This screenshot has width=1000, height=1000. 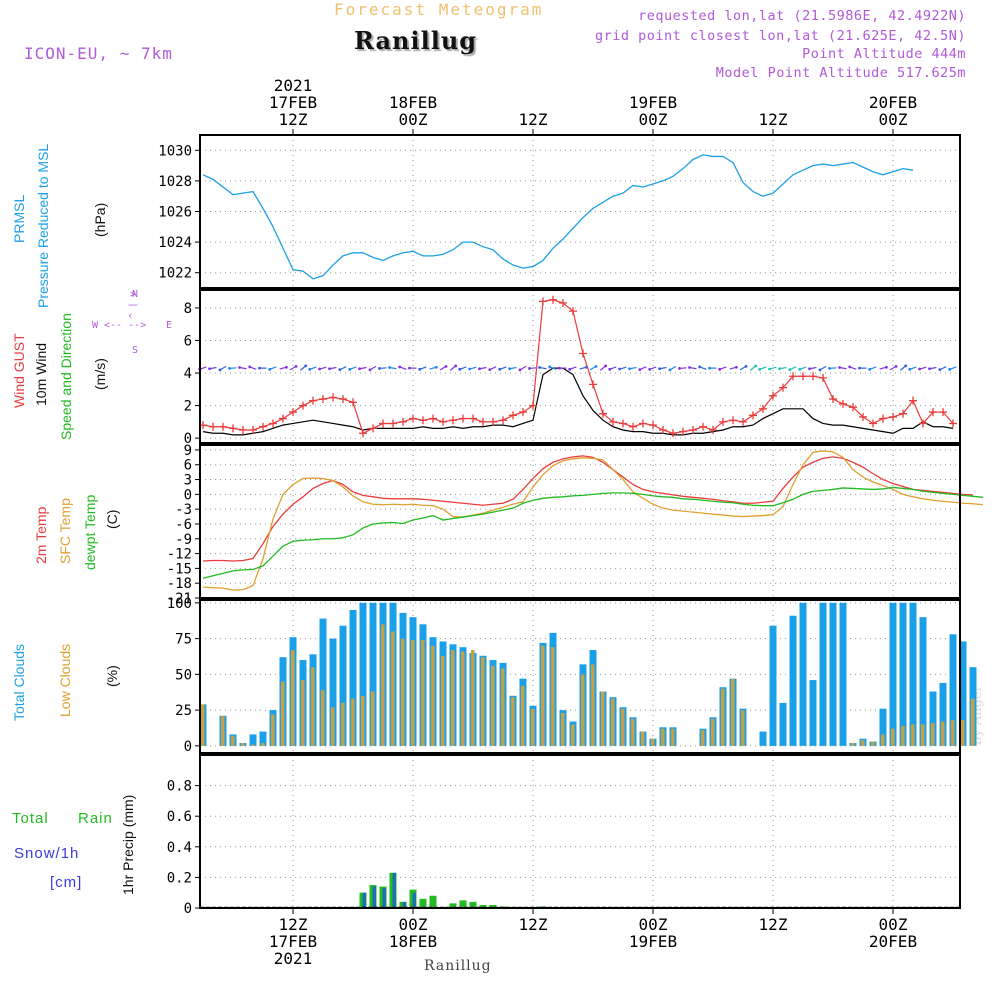 I want to click on panel-frame, so click(x=580, y=211).